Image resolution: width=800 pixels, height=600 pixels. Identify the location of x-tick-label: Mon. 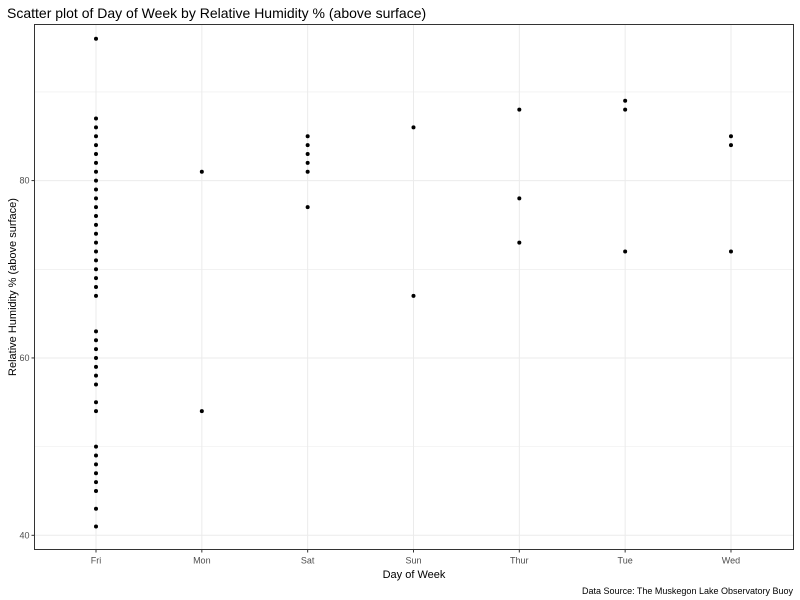
(202, 561).